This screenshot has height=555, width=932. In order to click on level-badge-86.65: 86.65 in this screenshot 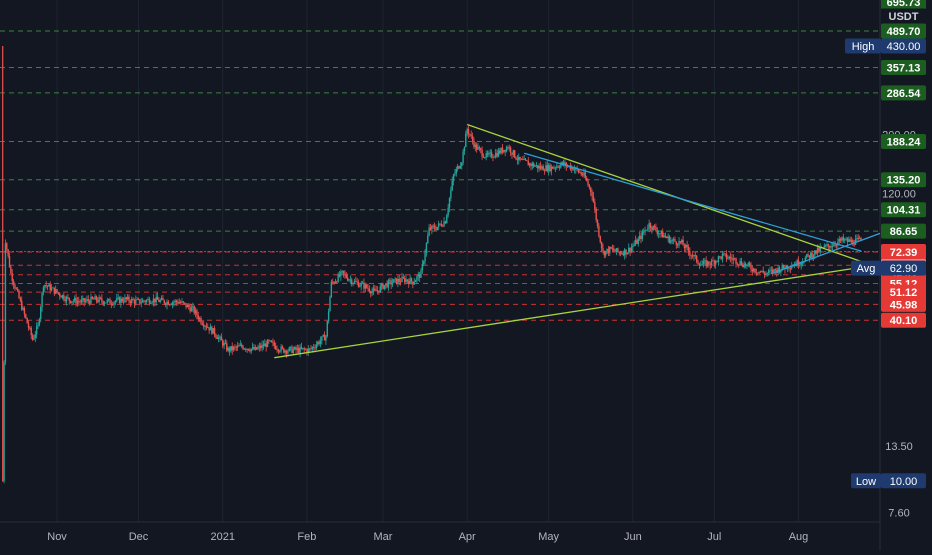, I will do `click(903, 231)`.